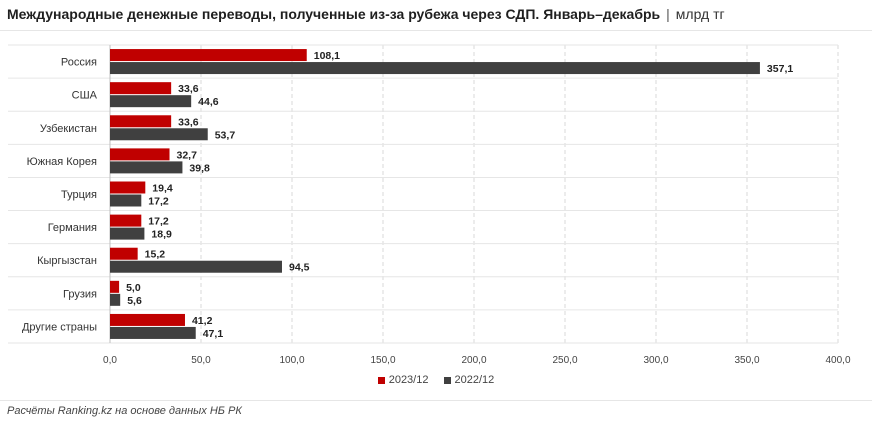 The image size is (872, 426). What do you see at coordinates (187, 155) in the screenshot?
I see `data-label: 32,7` at bounding box center [187, 155].